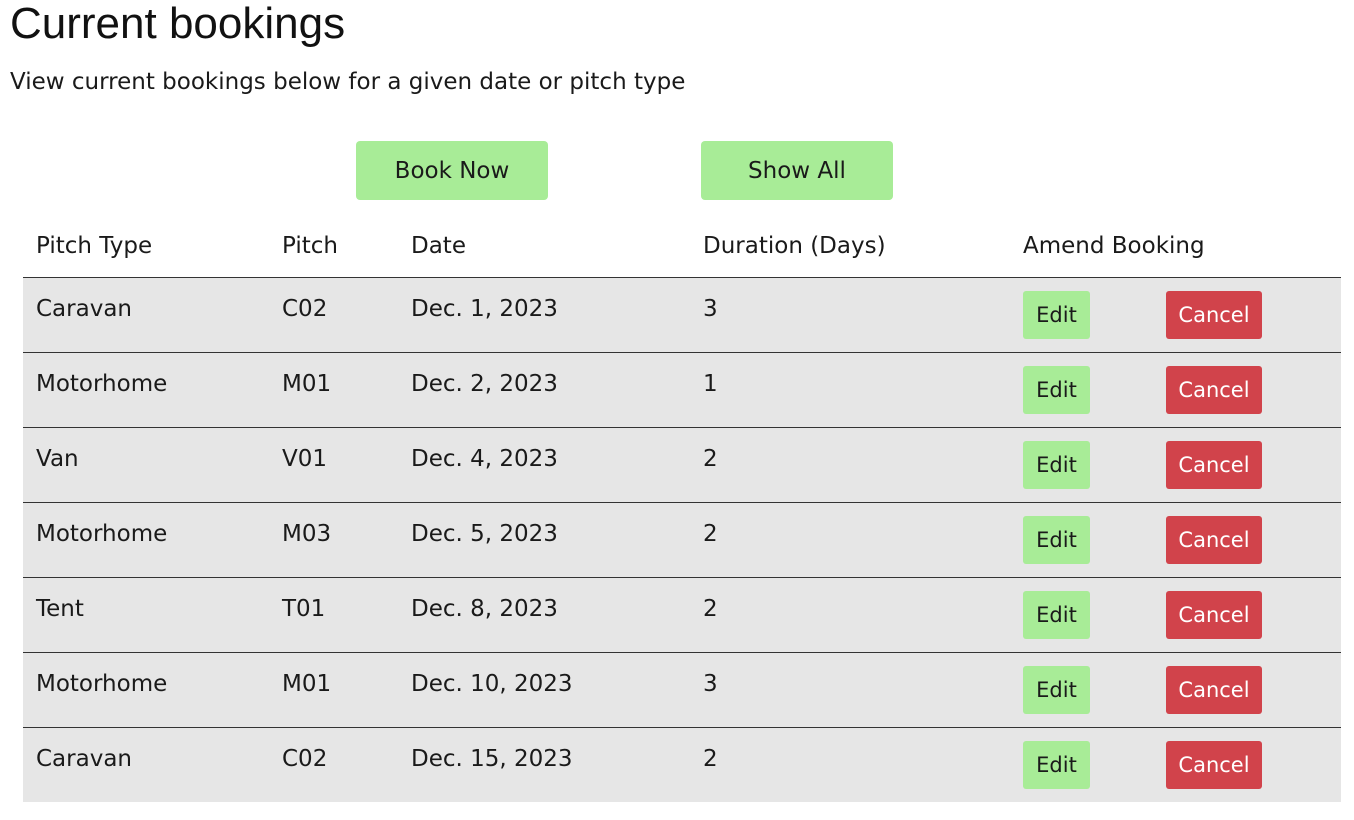  What do you see at coordinates (850, 246) in the screenshot?
I see `header-duration: Duration (Days)` at bounding box center [850, 246].